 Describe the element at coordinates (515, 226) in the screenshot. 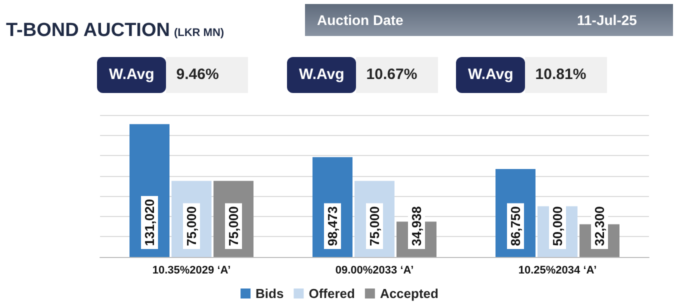

I see `data-label: 86,750` at that location.